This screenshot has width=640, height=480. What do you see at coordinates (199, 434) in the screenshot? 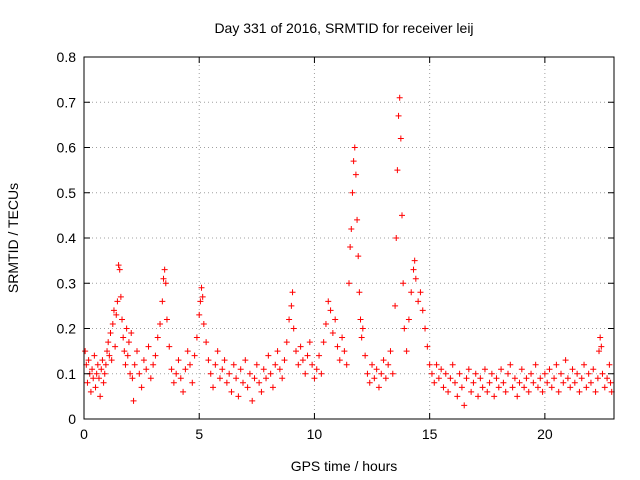
I see `x-tick-label: 5` at bounding box center [199, 434].